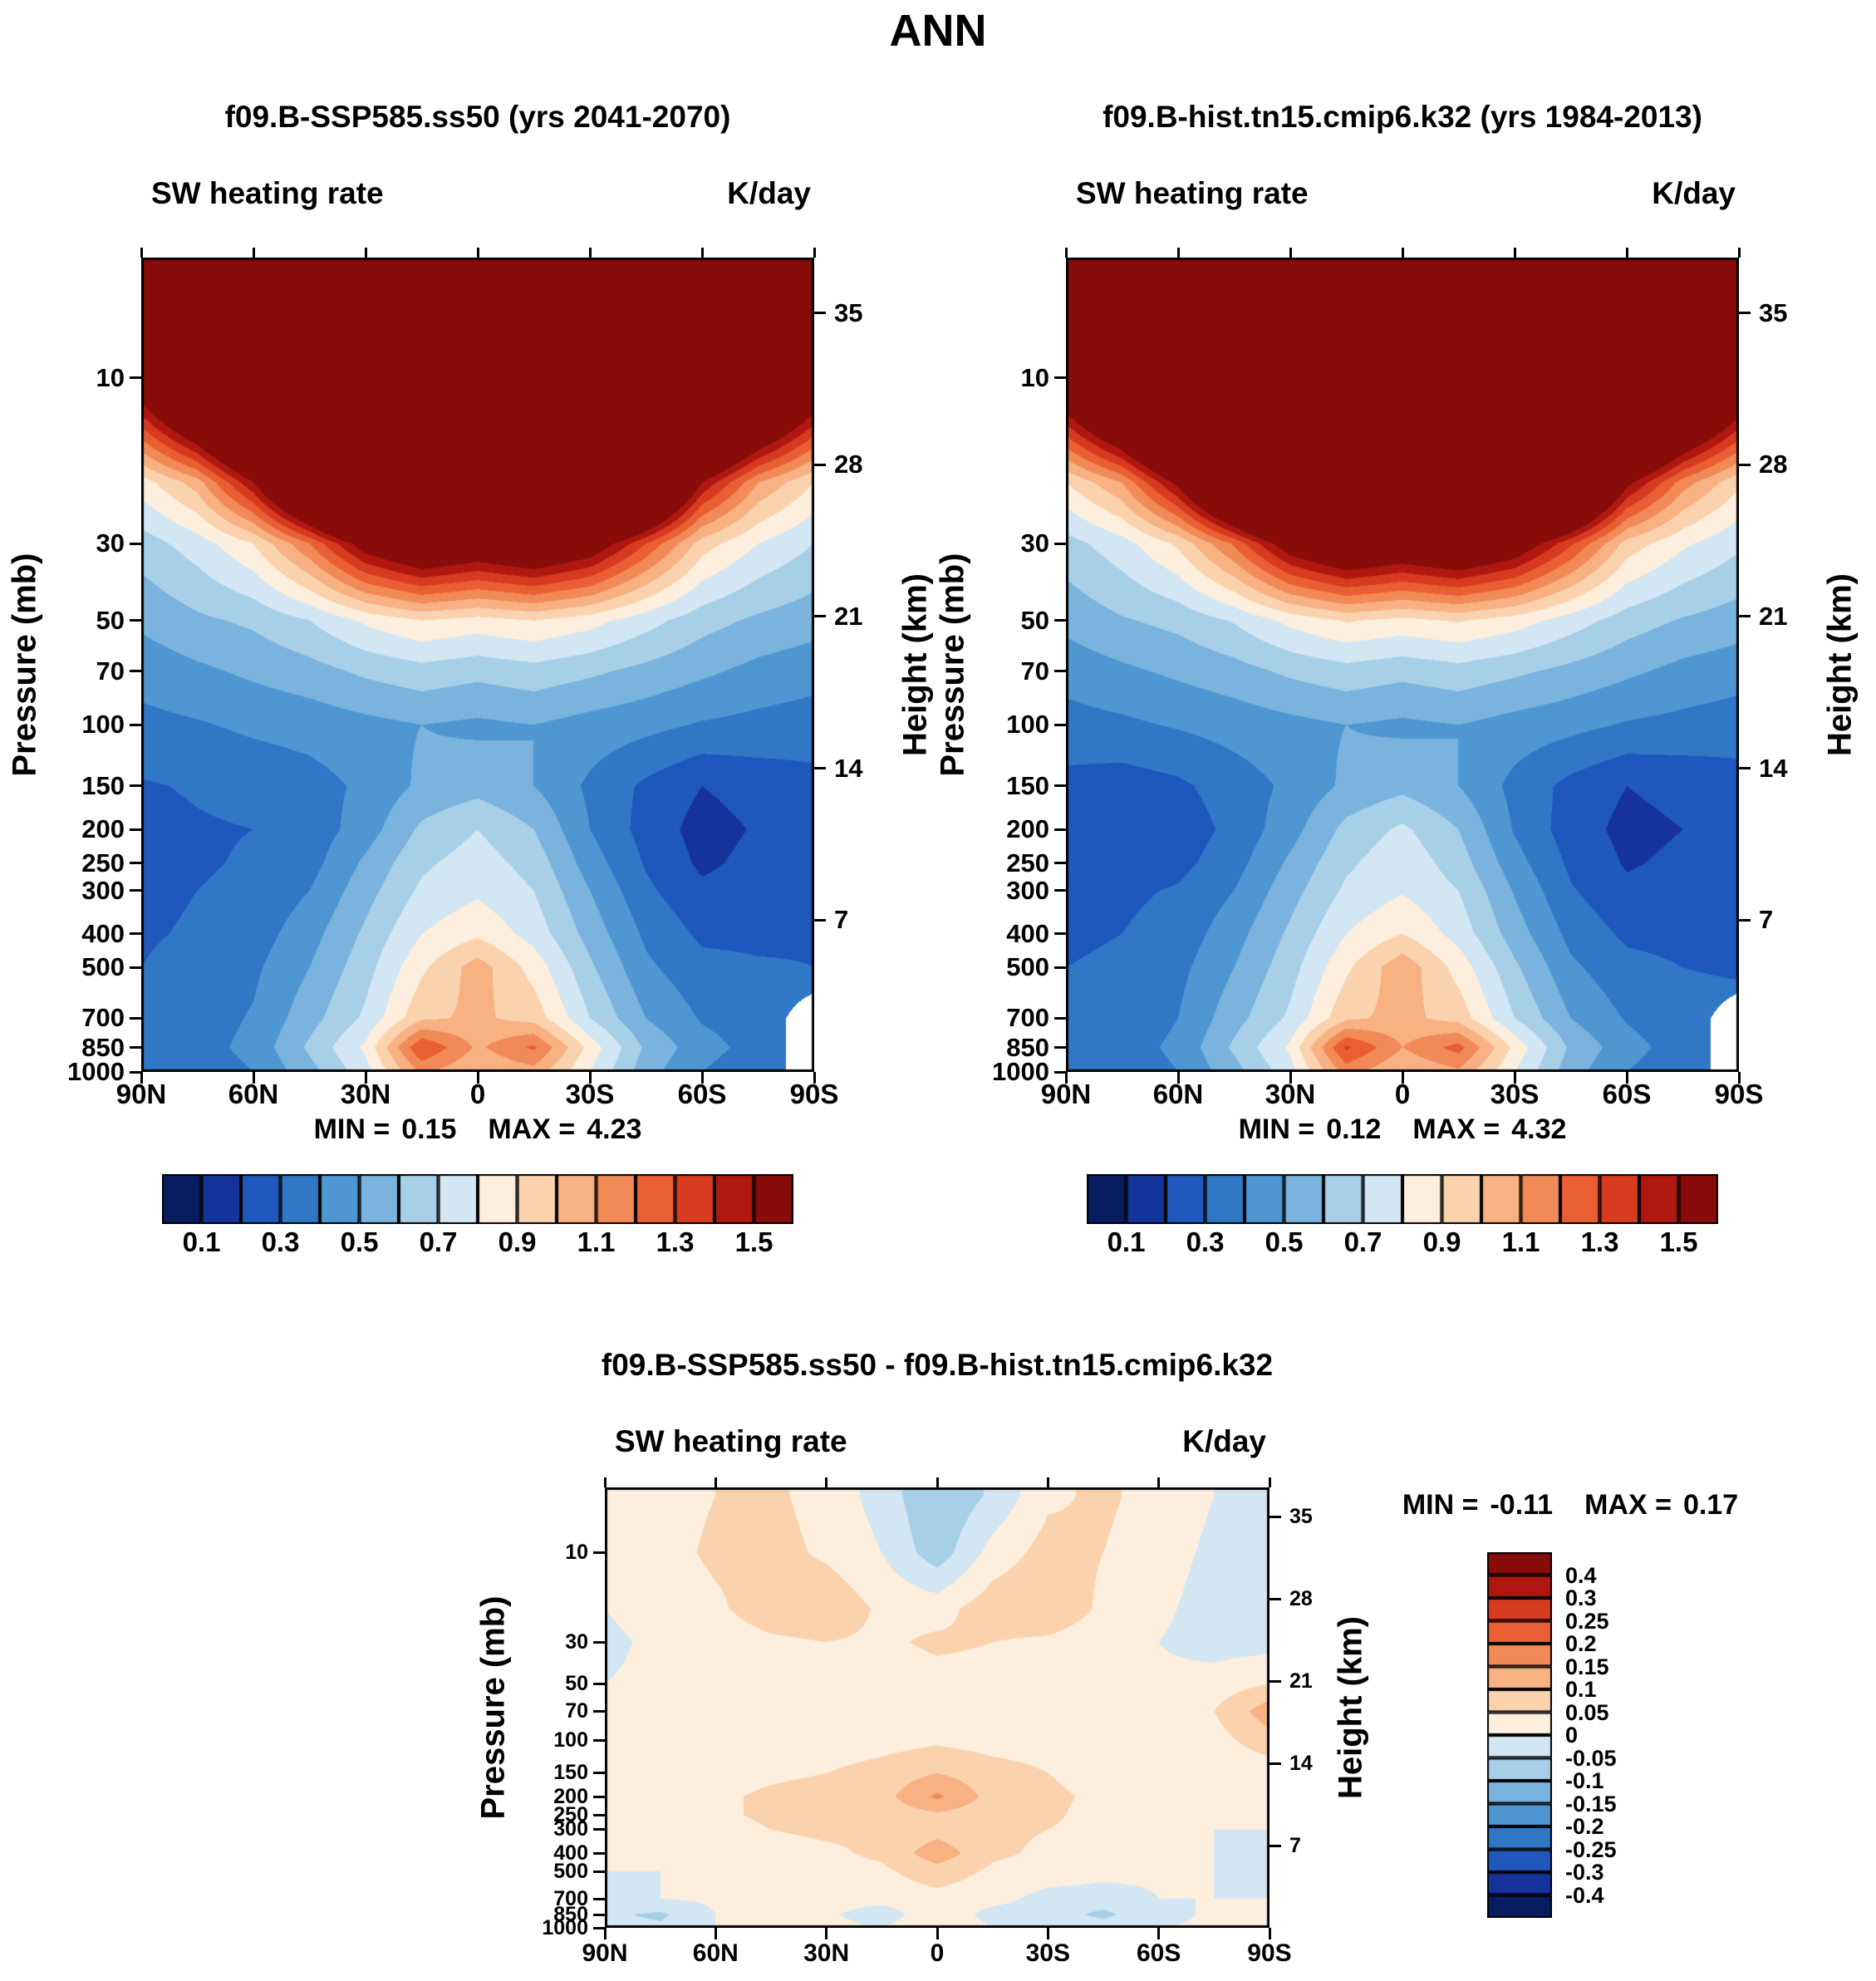 This screenshot has height=1981, width=1876. What do you see at coordinates (1402, 1129) in the screenshot?
I see `stats-hist: MIN = 0.12 MAX = 4.32` at bounding box center [1402, 1129].